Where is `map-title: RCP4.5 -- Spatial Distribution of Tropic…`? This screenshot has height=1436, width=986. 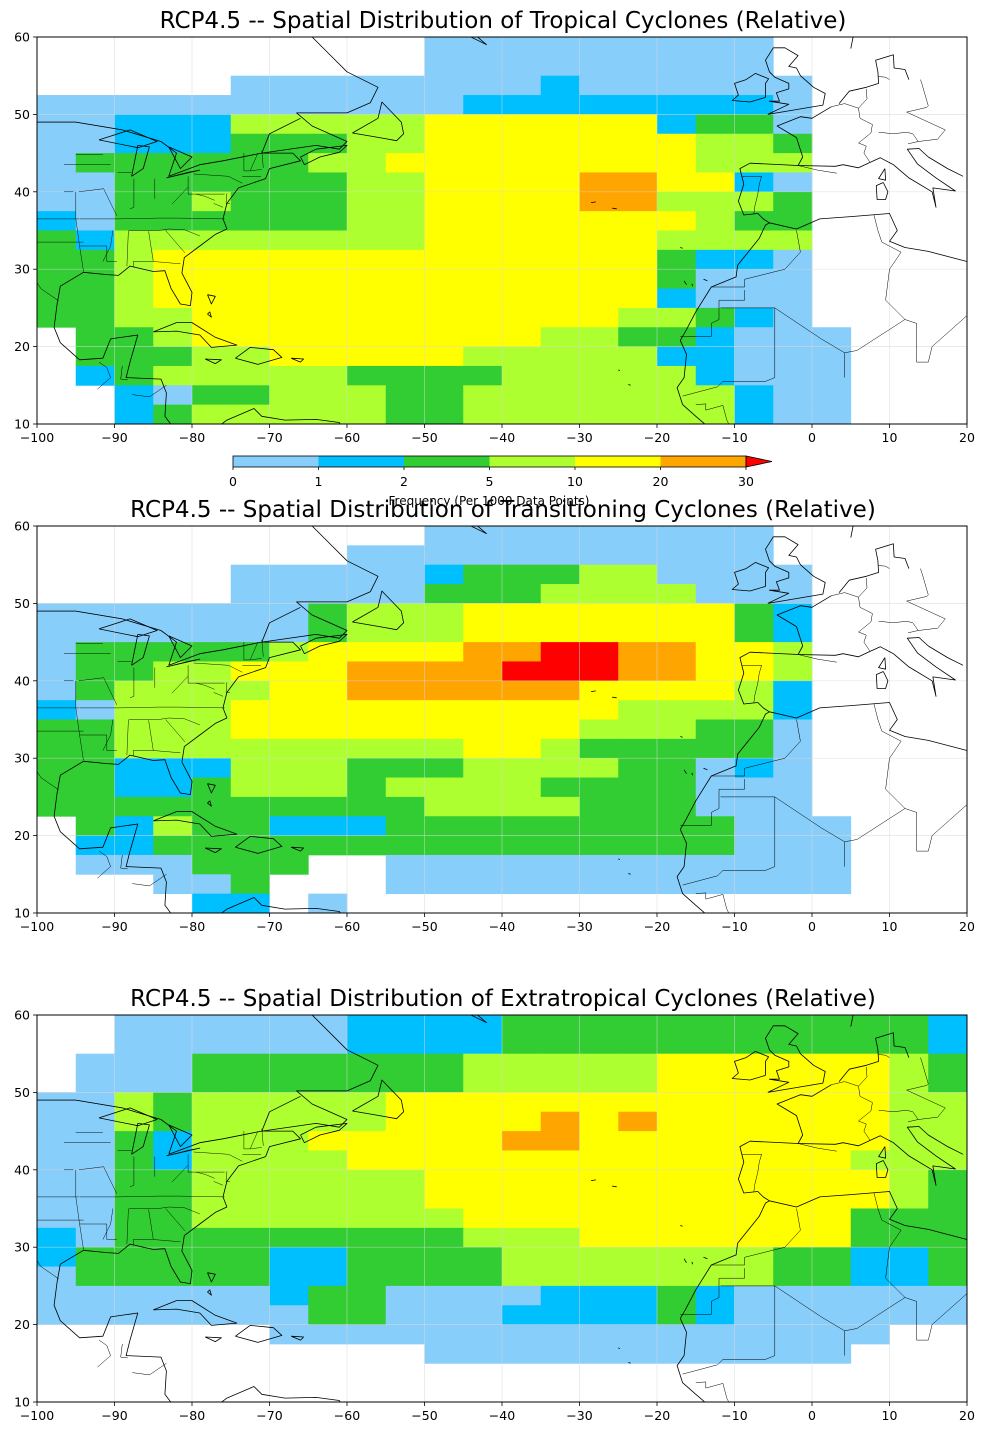 map-title: RCP4.5 -- Spatial Distribution of Tropic… is located at coordinates (503, 21).